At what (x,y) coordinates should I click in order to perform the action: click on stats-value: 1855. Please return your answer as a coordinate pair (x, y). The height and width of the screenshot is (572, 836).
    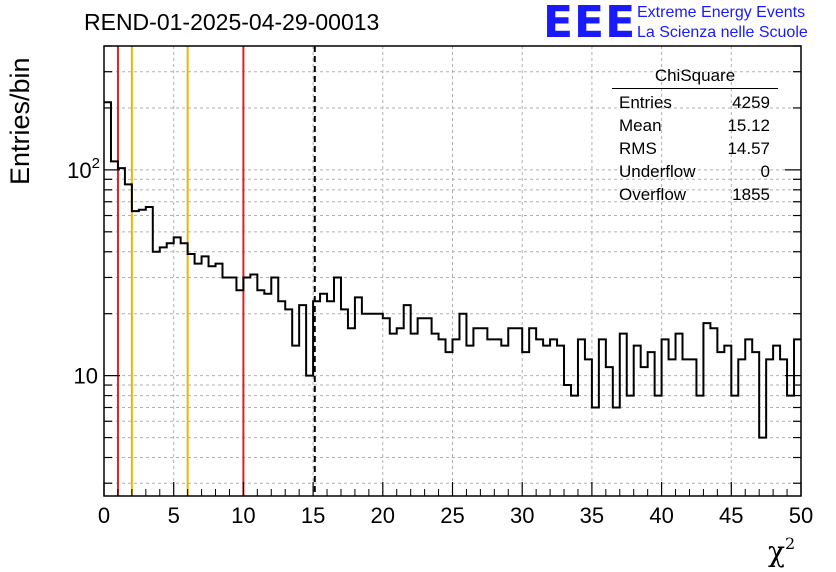
    Looking at the image, I should click on (751, 194).